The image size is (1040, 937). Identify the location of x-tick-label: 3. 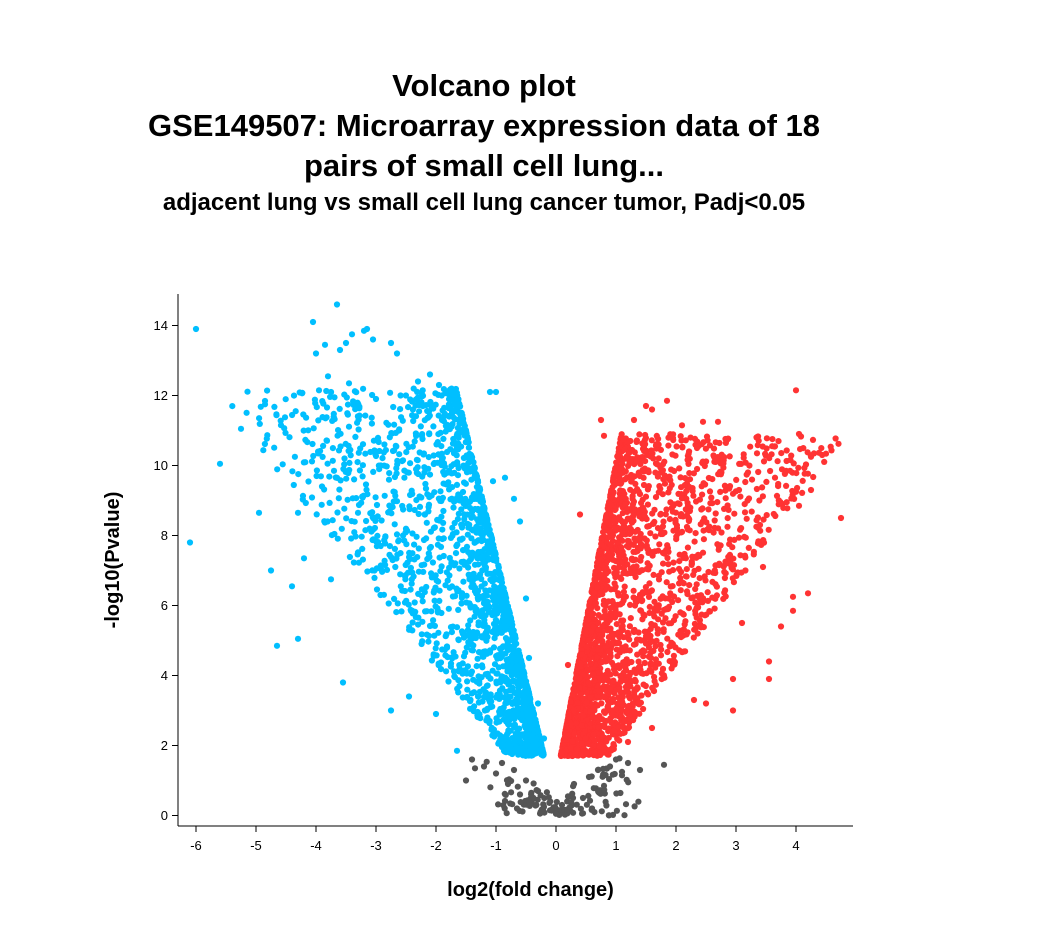
(735, 845).